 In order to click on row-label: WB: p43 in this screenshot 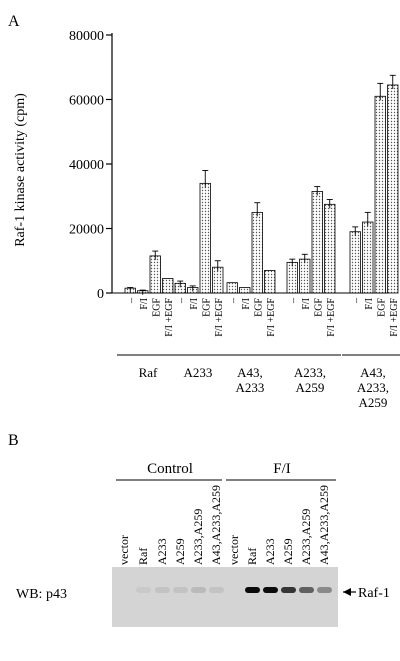, I will do `click(41, 594)`.